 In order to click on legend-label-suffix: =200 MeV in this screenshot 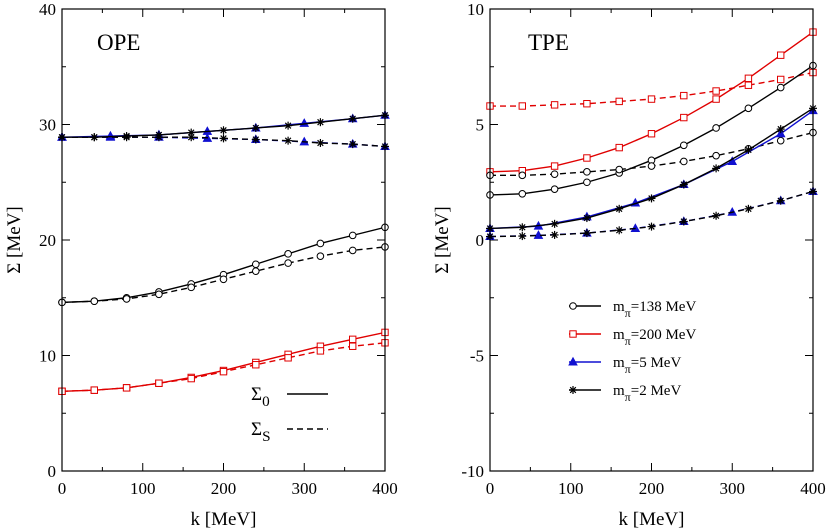, I will do `click(664, 335)`.